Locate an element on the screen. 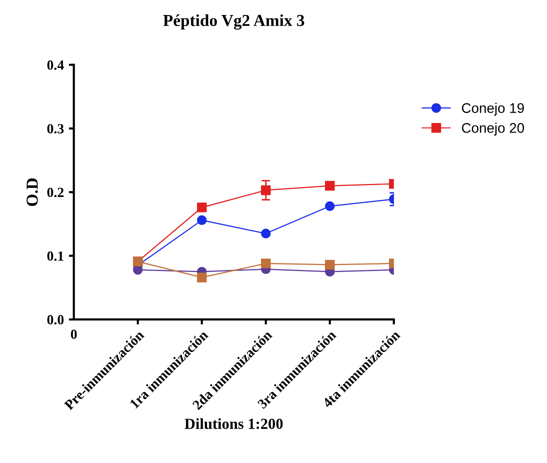 The width and height of the screenshot is (547, 463). chart-title: Péptido Vg2 Amix 3 is located at coordinates (233, 22).